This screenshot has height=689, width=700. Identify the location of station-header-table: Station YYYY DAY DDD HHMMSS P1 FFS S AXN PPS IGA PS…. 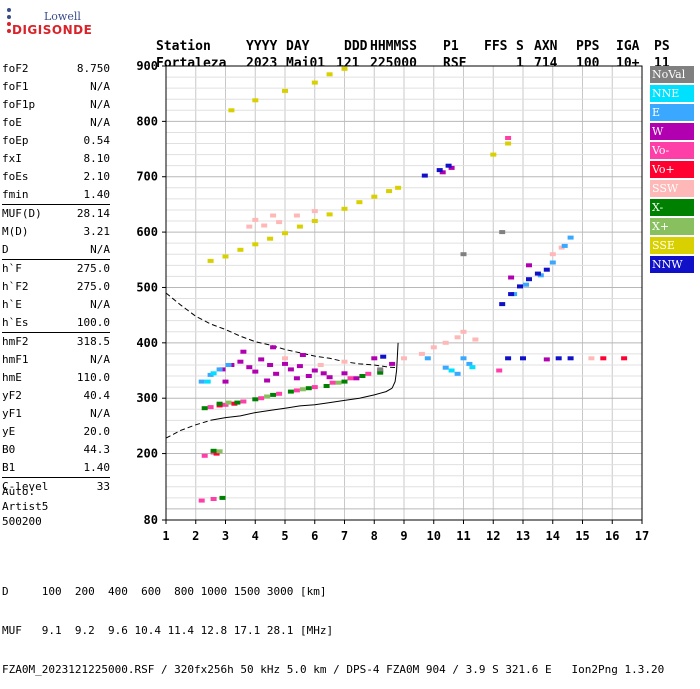
(413, 55).